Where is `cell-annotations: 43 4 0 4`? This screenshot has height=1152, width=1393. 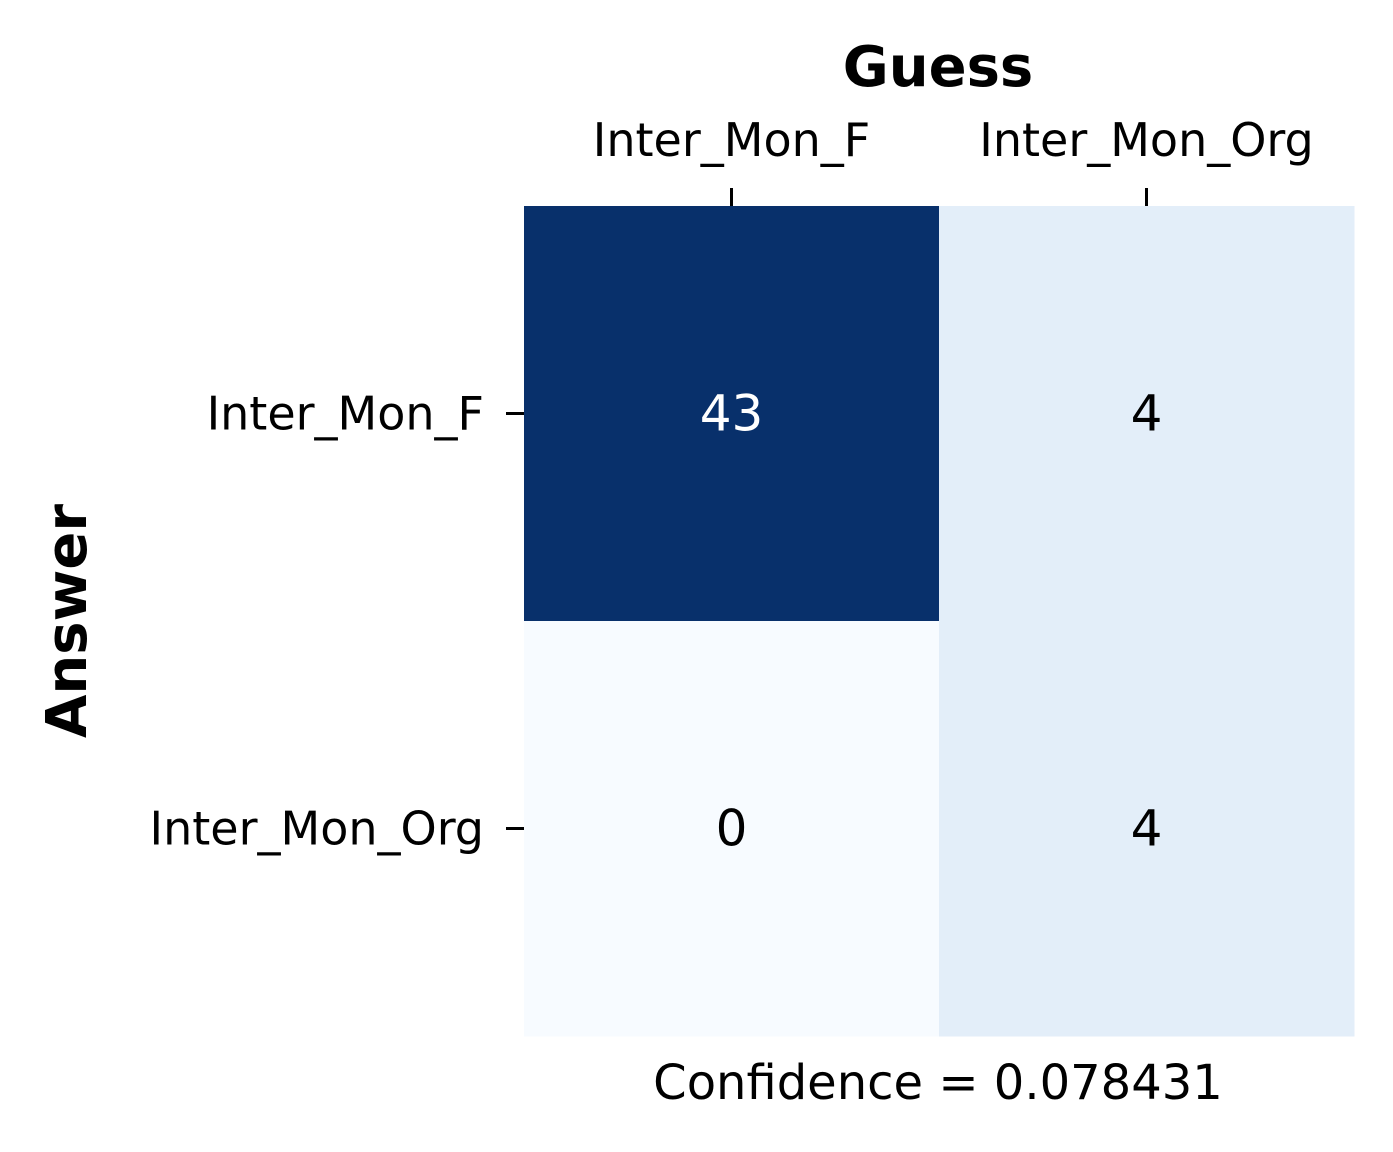
cell-annotations: 43 4 0 4 is located at coordinates (931, 621).